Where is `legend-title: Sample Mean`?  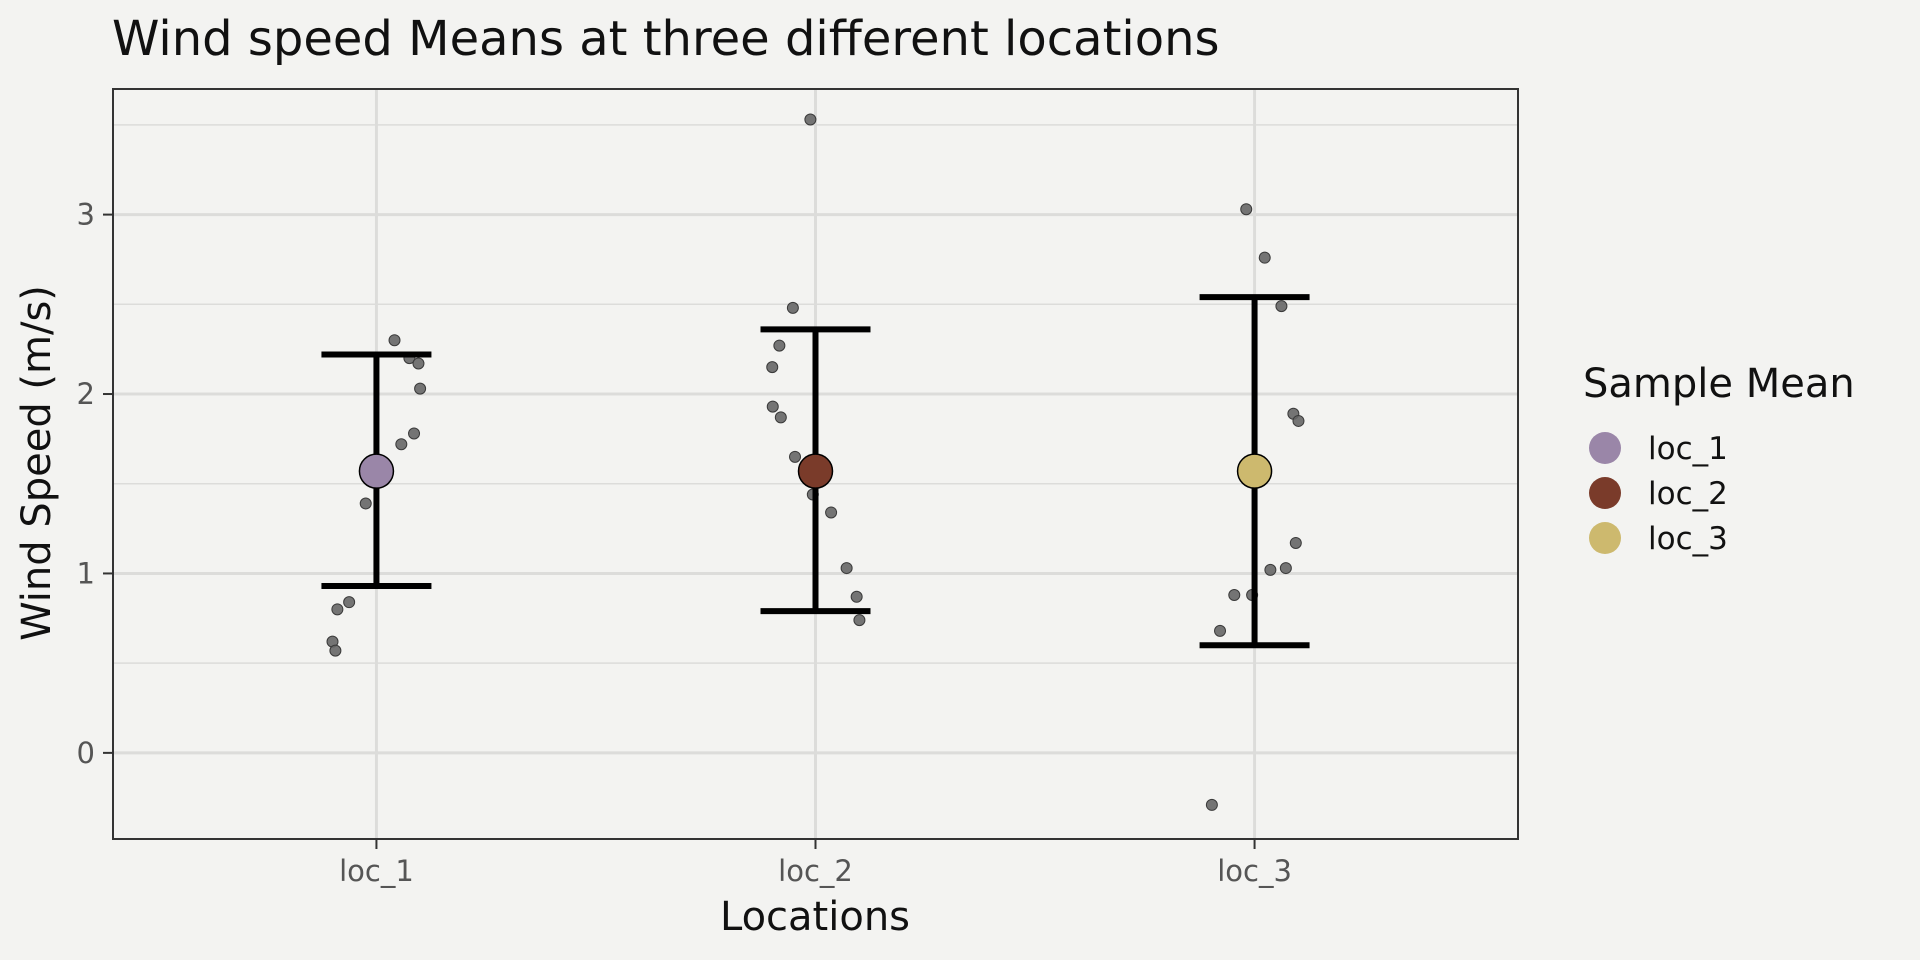 legend-title: Sample Mean is located at coordinates (1719, 384).